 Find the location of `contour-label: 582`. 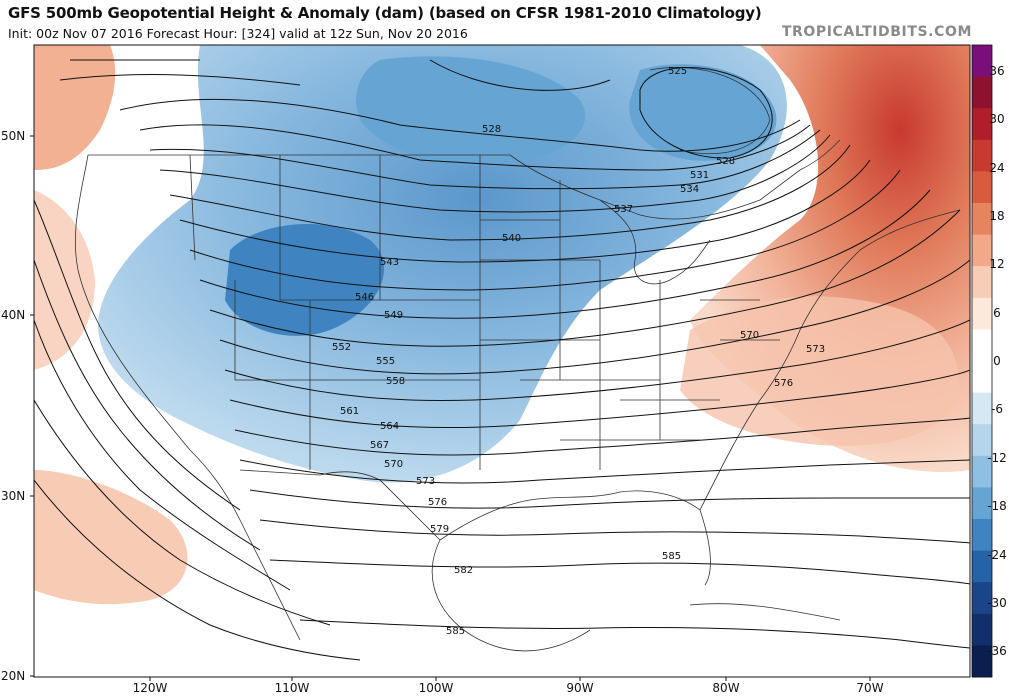

contour-label: 582 is located at coordinates (463, 570).